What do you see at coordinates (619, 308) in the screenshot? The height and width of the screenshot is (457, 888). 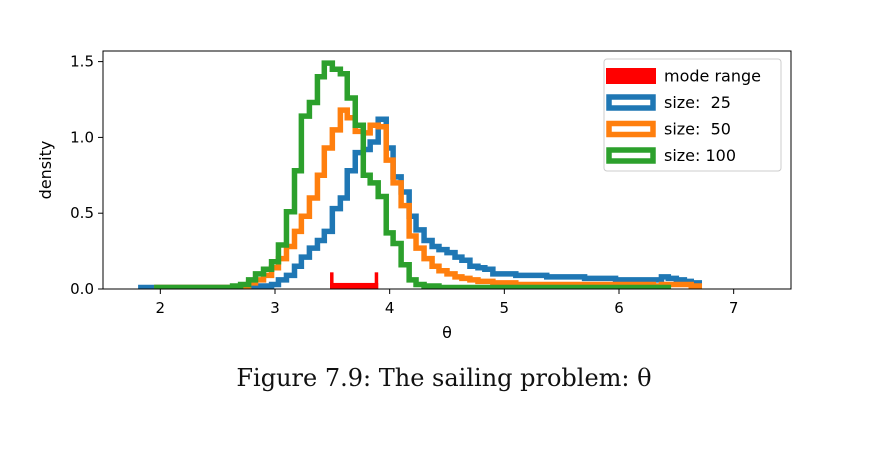 I see `x-tick-label: 6` at bounding box center [619, 308].